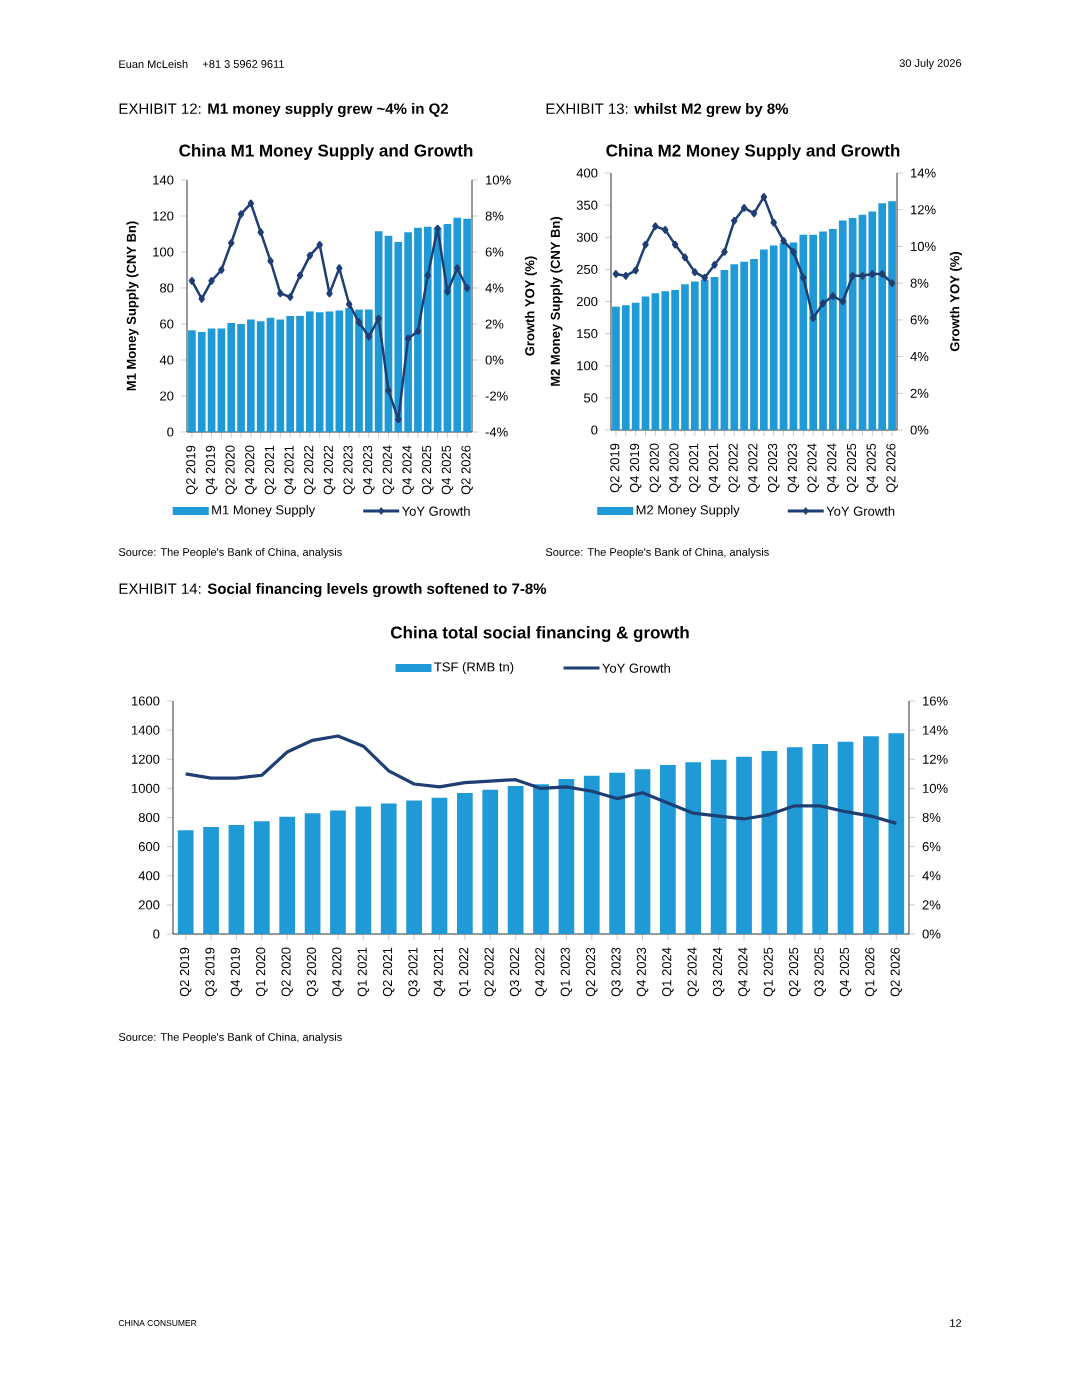  Describe the element at coordinates (167, 324) in the screenshot. I see `y-tick-label: 60` at that location.